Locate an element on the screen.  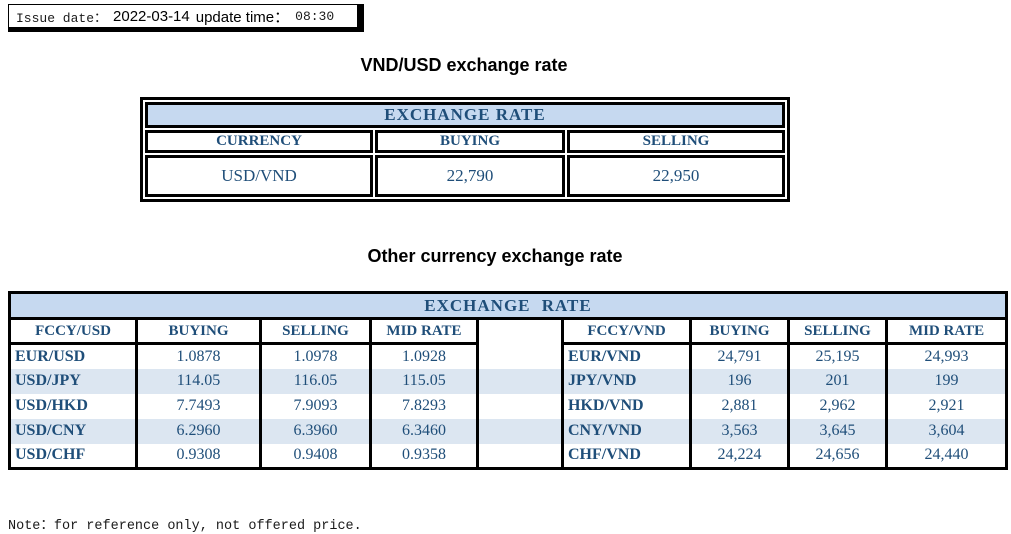
currency-pair-cell: USD/HKD is located at coordinates (73, 406).